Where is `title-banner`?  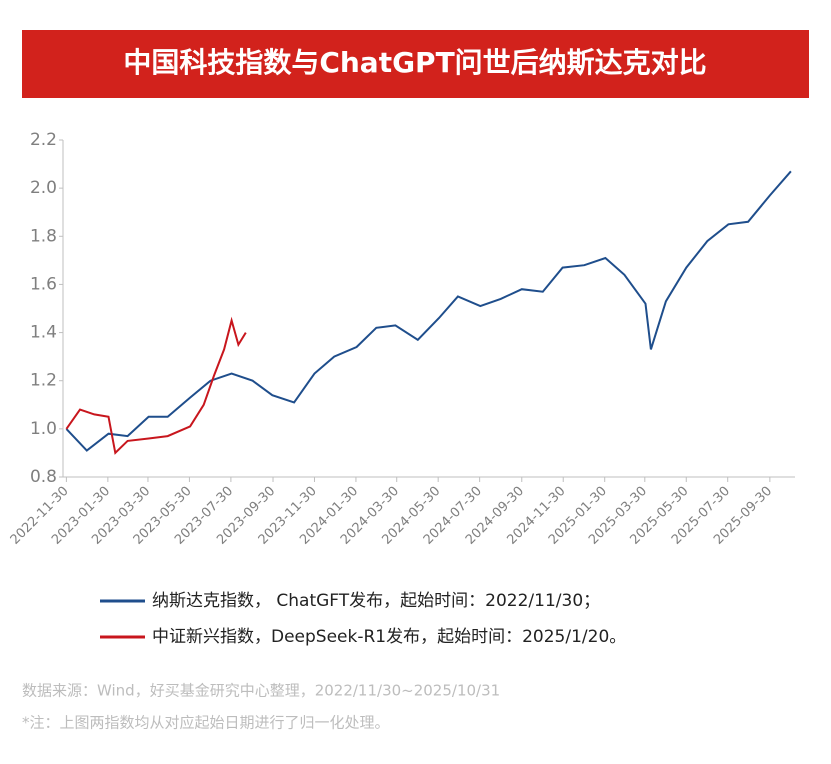 title-banner is located at coordinates (415, 64).